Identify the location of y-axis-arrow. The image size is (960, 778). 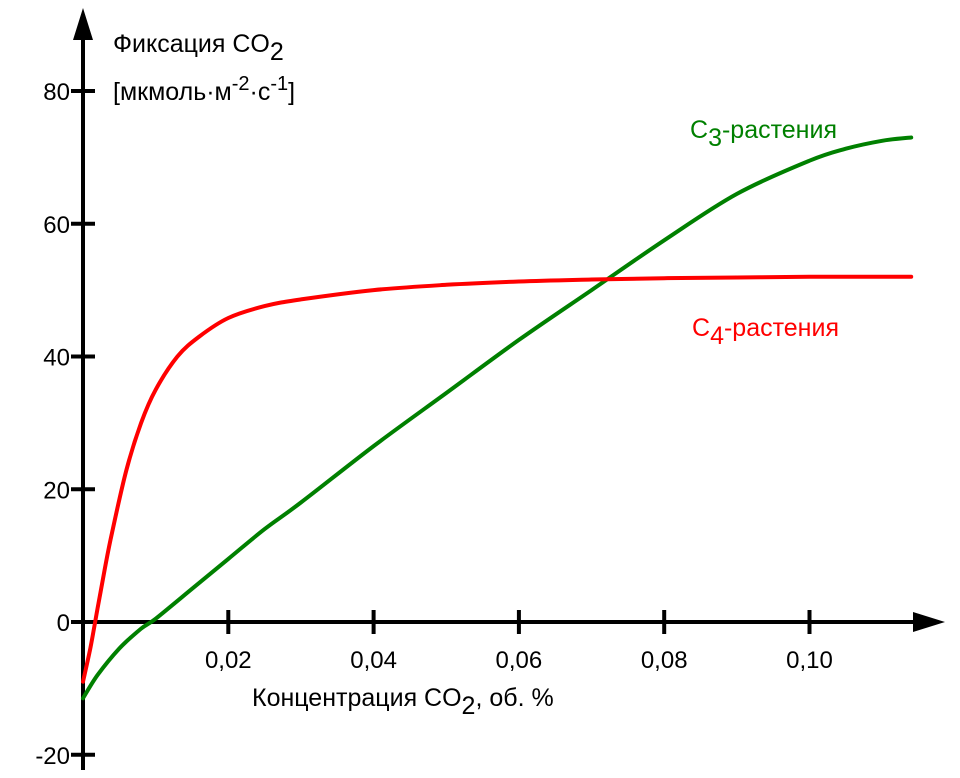
(83, 24).